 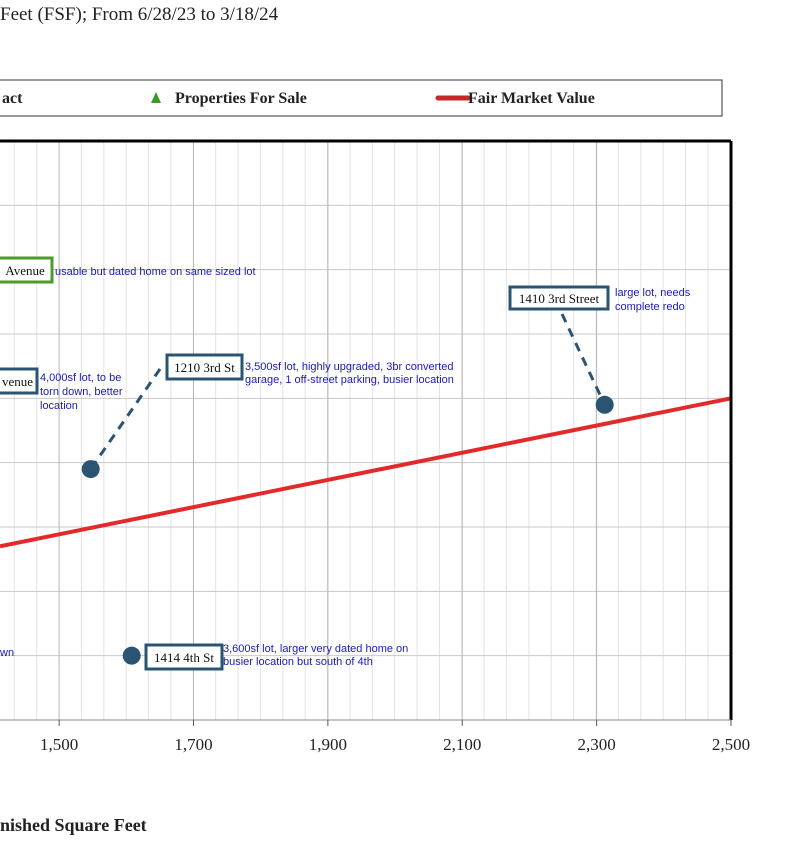 What do you see at coordinates (81, 392) in the screenshot?
I see `annotation-note: torn down, better` at bounding box center [81, 392].